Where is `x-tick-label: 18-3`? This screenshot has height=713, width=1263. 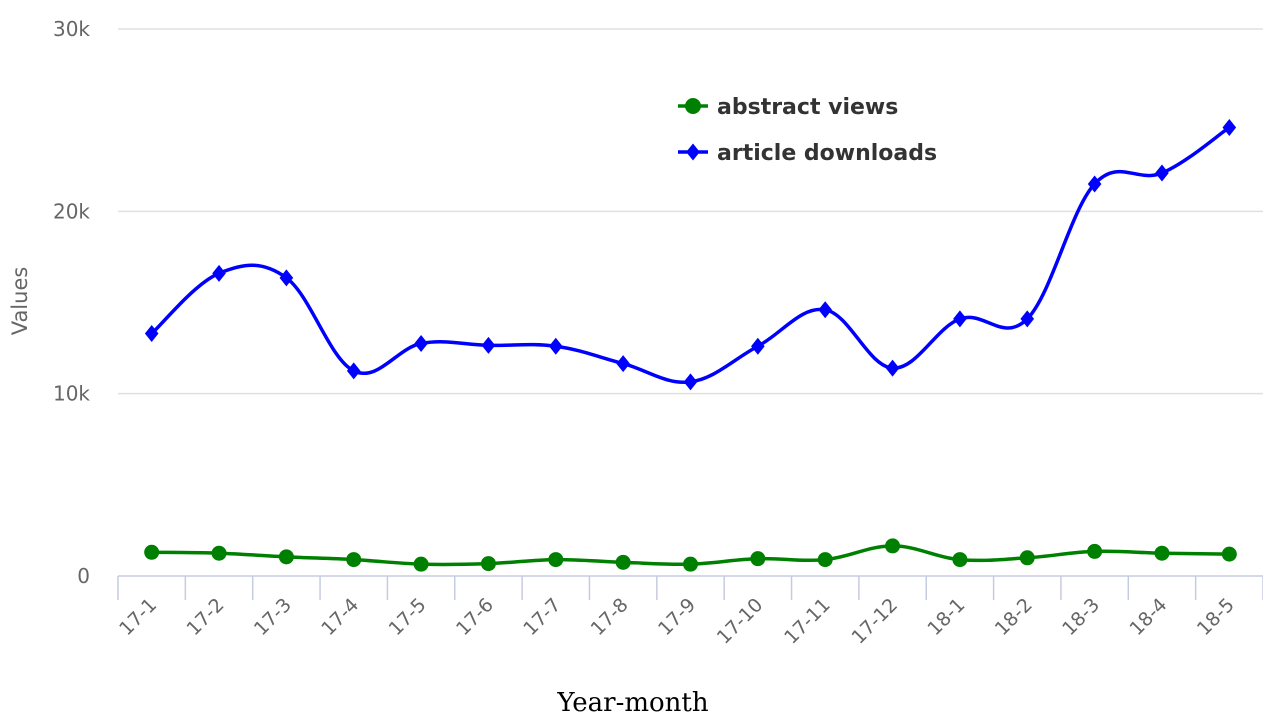
x-tick-label: 18-3 is located at coordinates (1081, 617).